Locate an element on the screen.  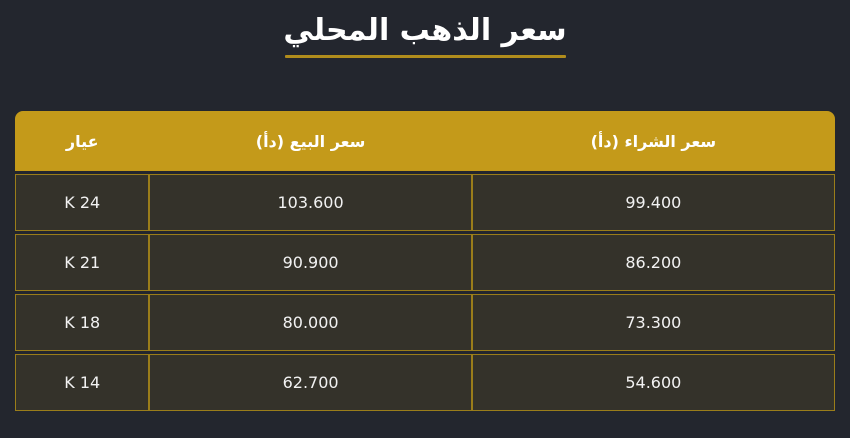
page-title: سعر الذهب المحلي is located at coordinates (425, 30).